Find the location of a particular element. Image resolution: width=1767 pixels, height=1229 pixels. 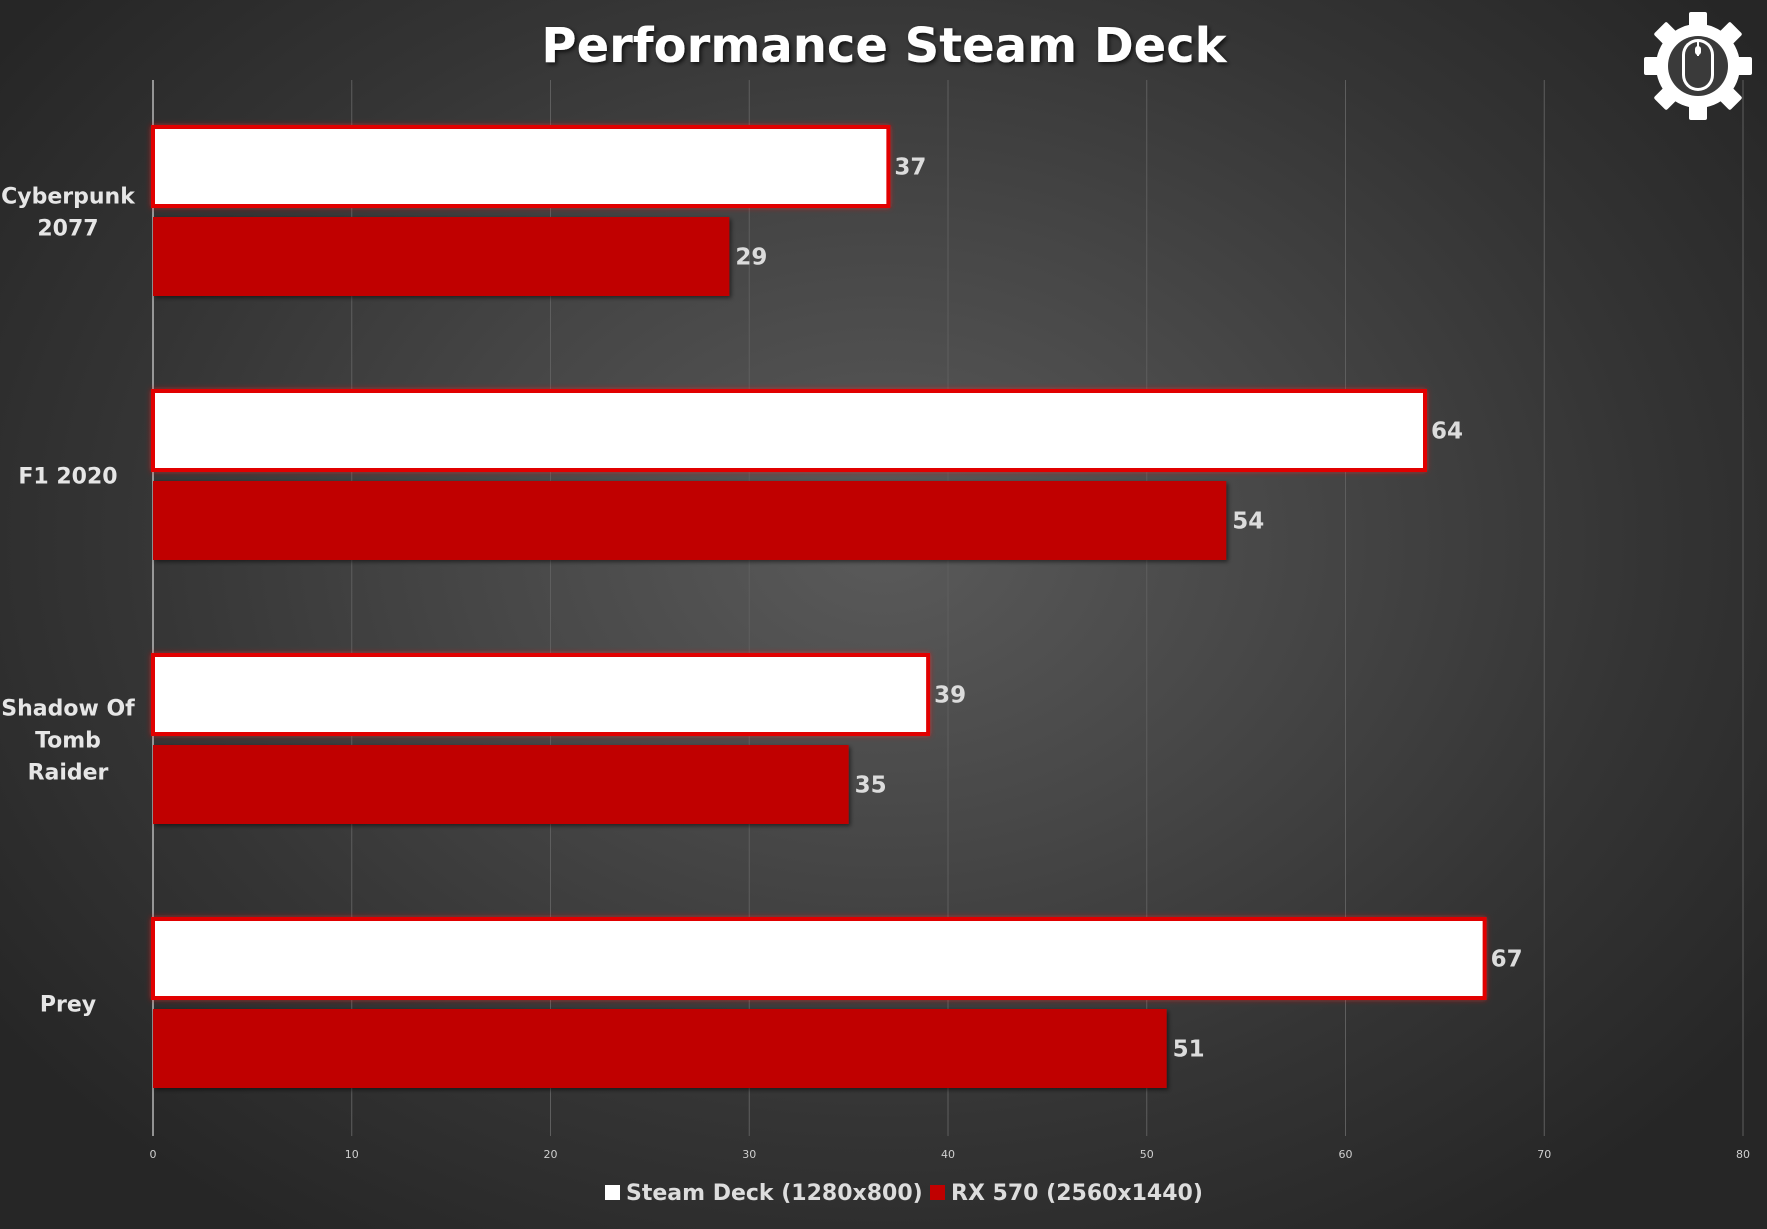

data-label: 35 is located at coordinates (871, 786).